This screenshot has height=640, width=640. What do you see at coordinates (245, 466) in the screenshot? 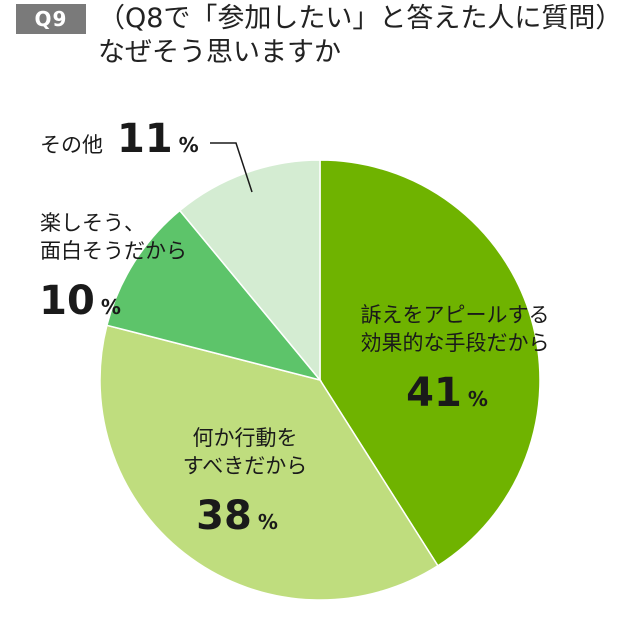
I see `slice-label-line-1-1: すべきだから` at bounding box center [245, 466].